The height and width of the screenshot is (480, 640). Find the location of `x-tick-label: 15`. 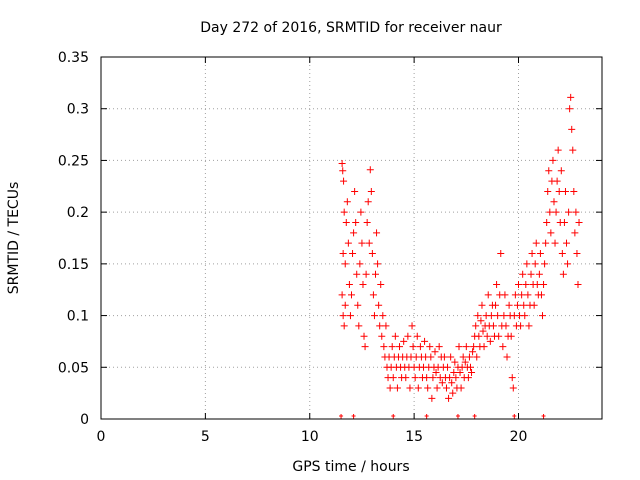

x-tick-label: 15 is located at coordinates (414, 437).